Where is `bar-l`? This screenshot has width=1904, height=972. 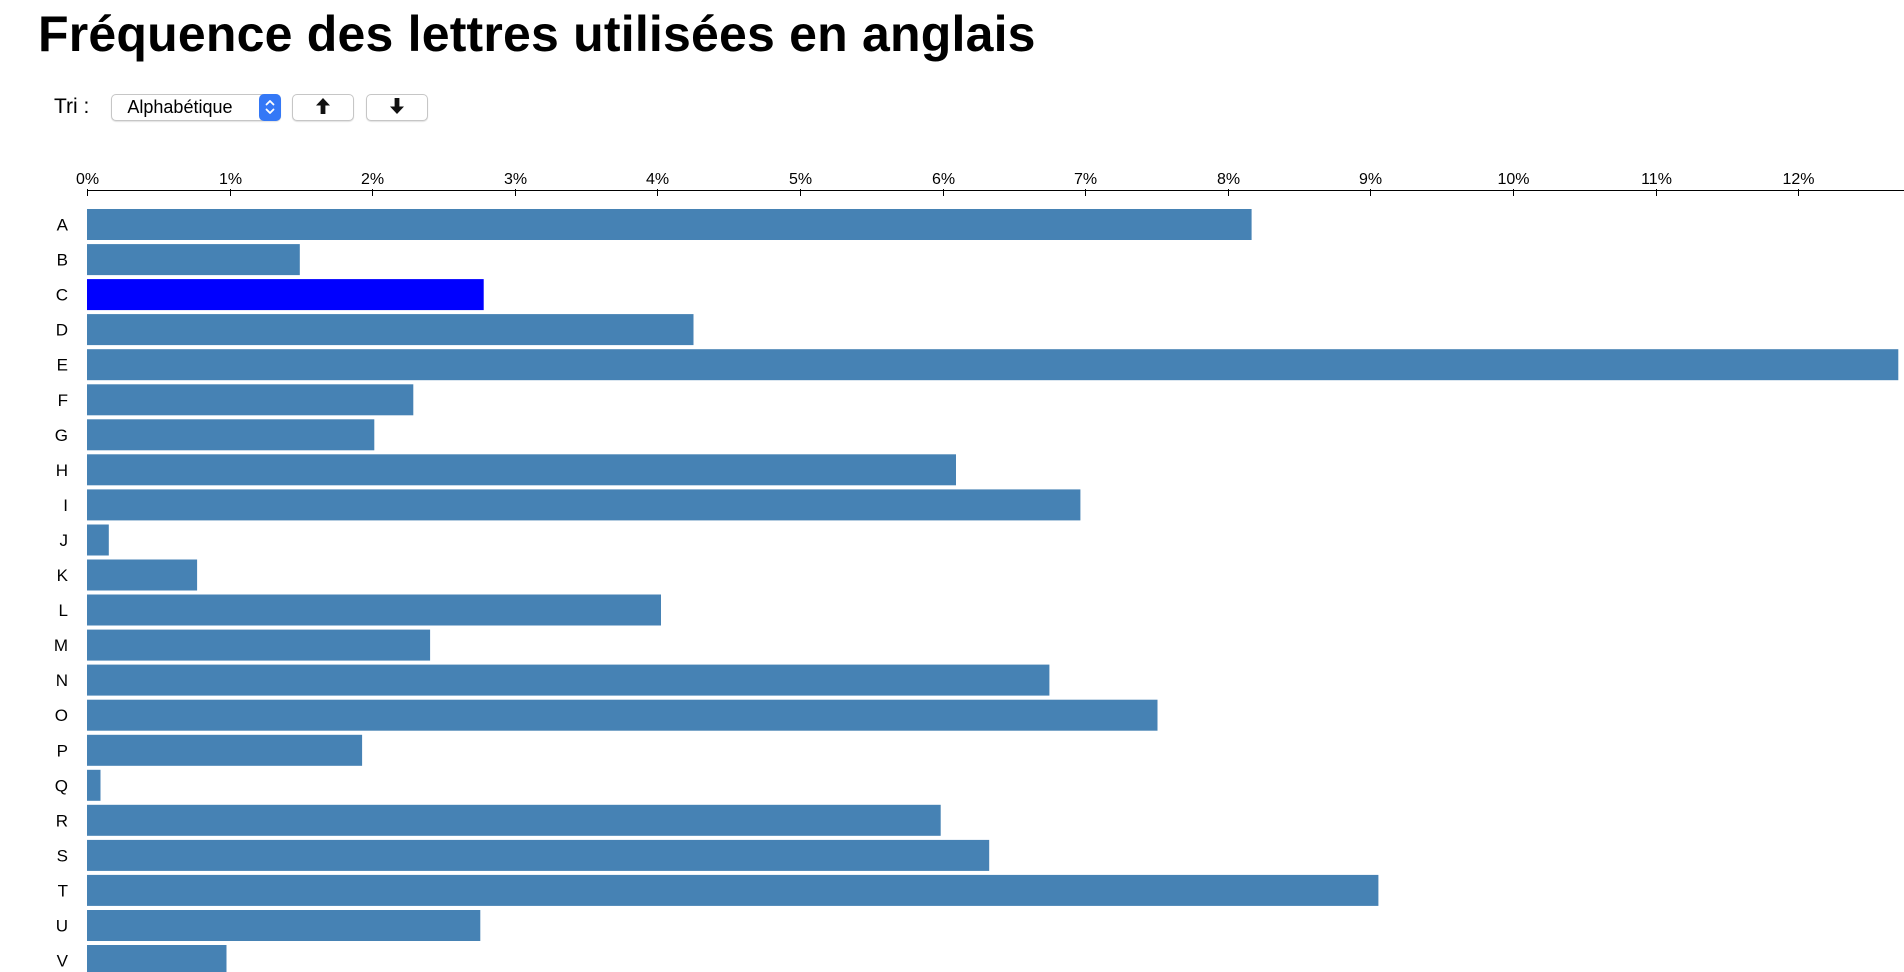
bar-l is located at coordinates (374, 610).